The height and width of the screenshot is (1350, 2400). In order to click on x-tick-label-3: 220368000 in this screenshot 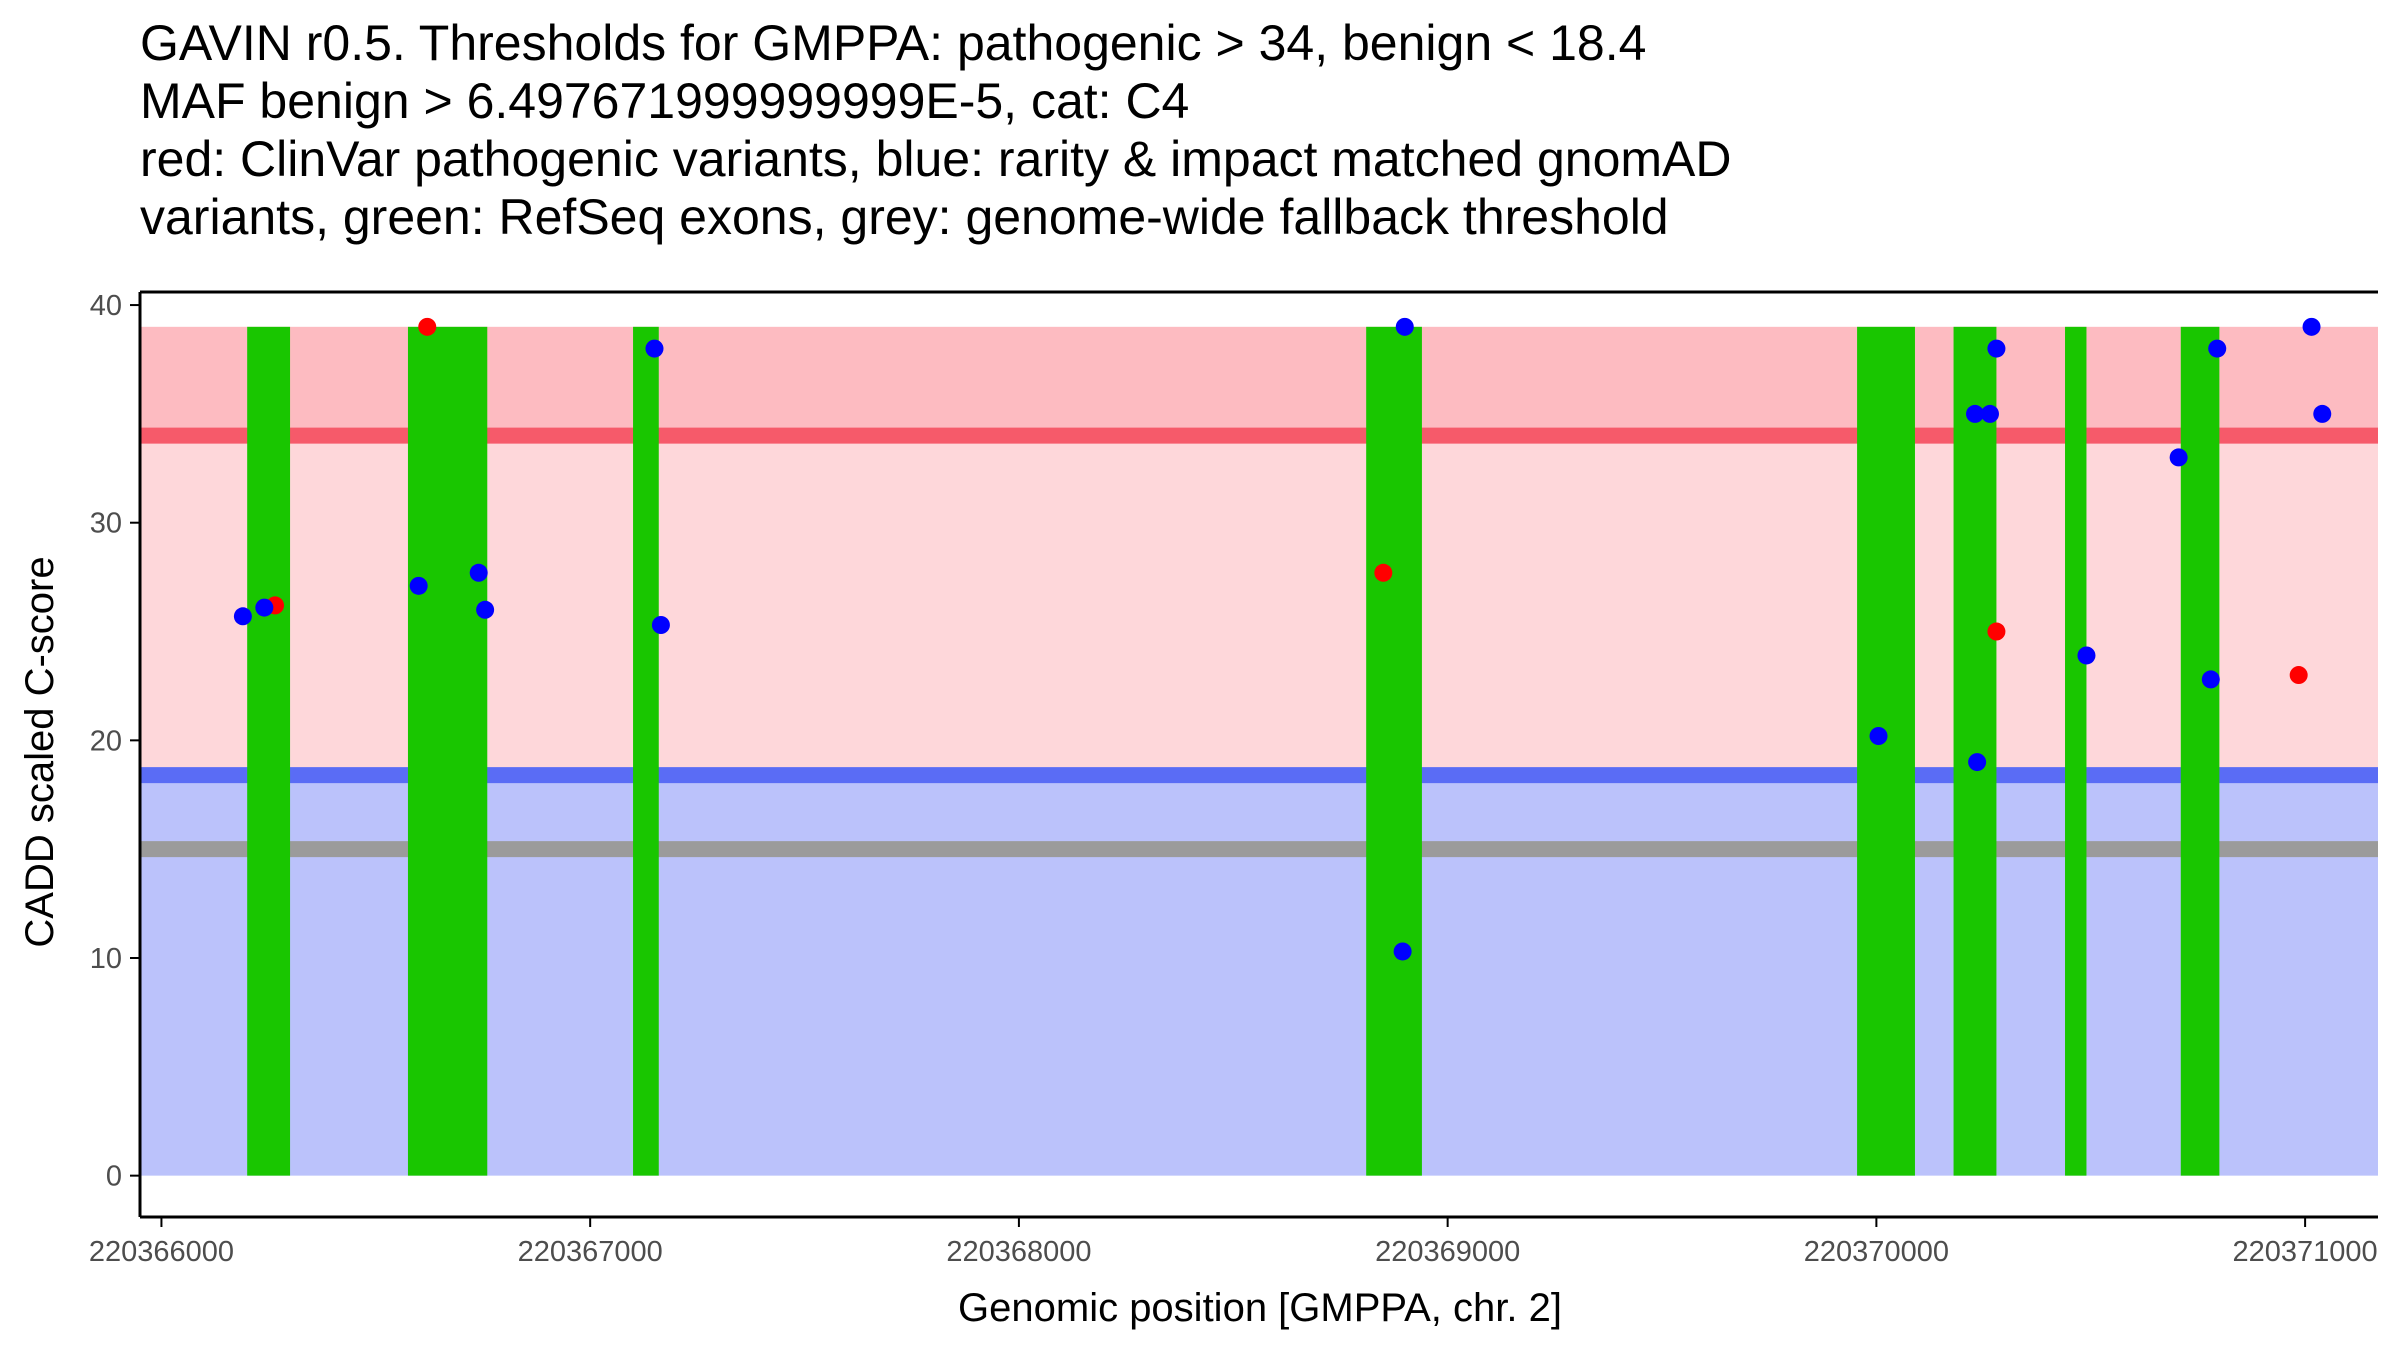, I will do `click(1018, 1252)`.